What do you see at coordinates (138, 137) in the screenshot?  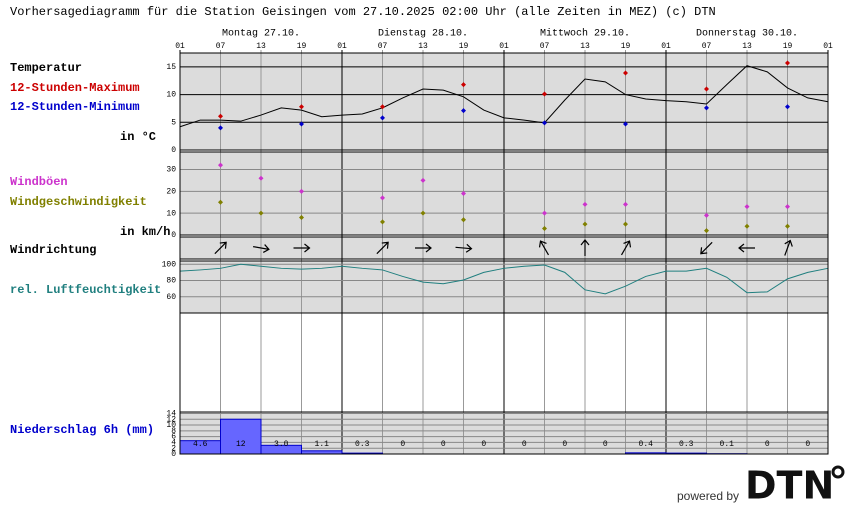 I see `unit-label: in °C` at bounding box center [138, 137].